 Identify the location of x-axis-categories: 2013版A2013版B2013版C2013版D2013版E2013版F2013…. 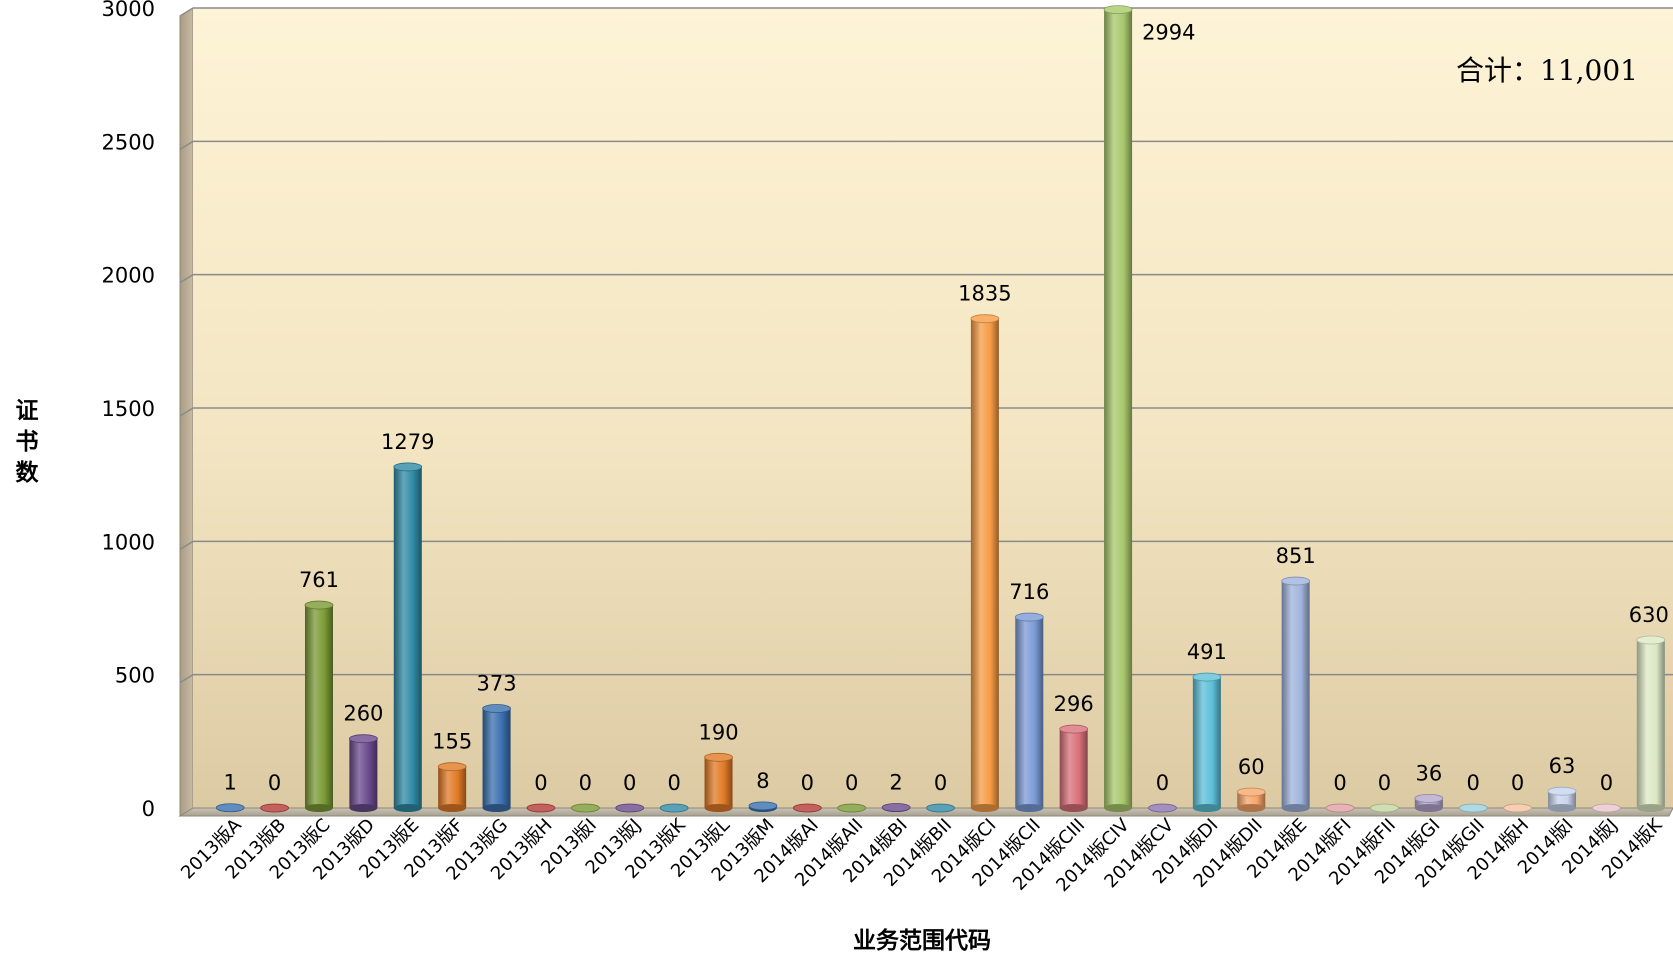
(922, 855).